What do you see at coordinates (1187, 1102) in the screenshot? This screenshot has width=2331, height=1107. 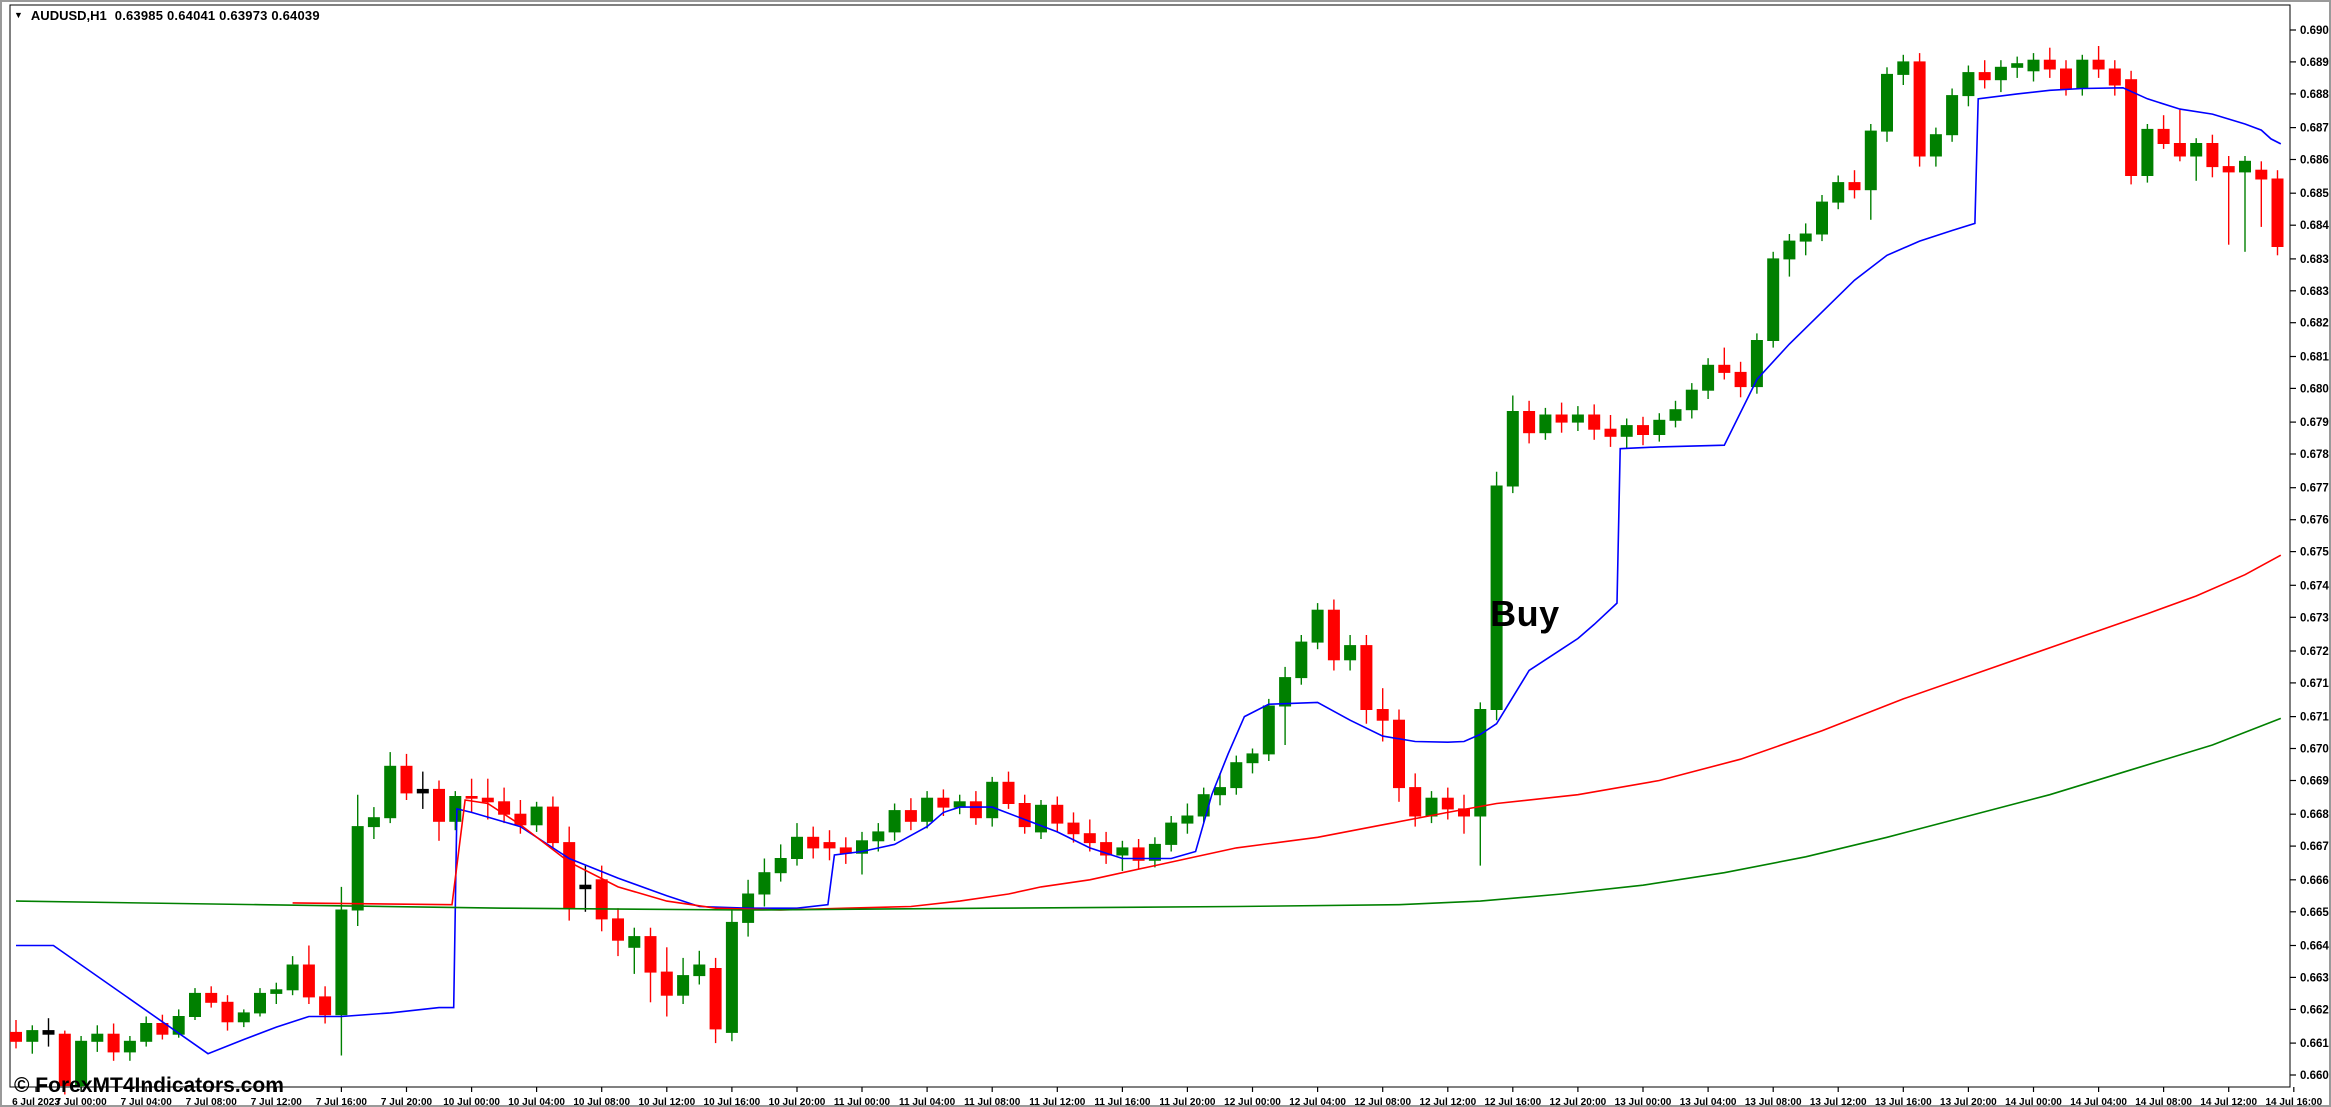 I see `time-axis-label: 11 Jul 20:00` at bounding box center [1187, 1102].